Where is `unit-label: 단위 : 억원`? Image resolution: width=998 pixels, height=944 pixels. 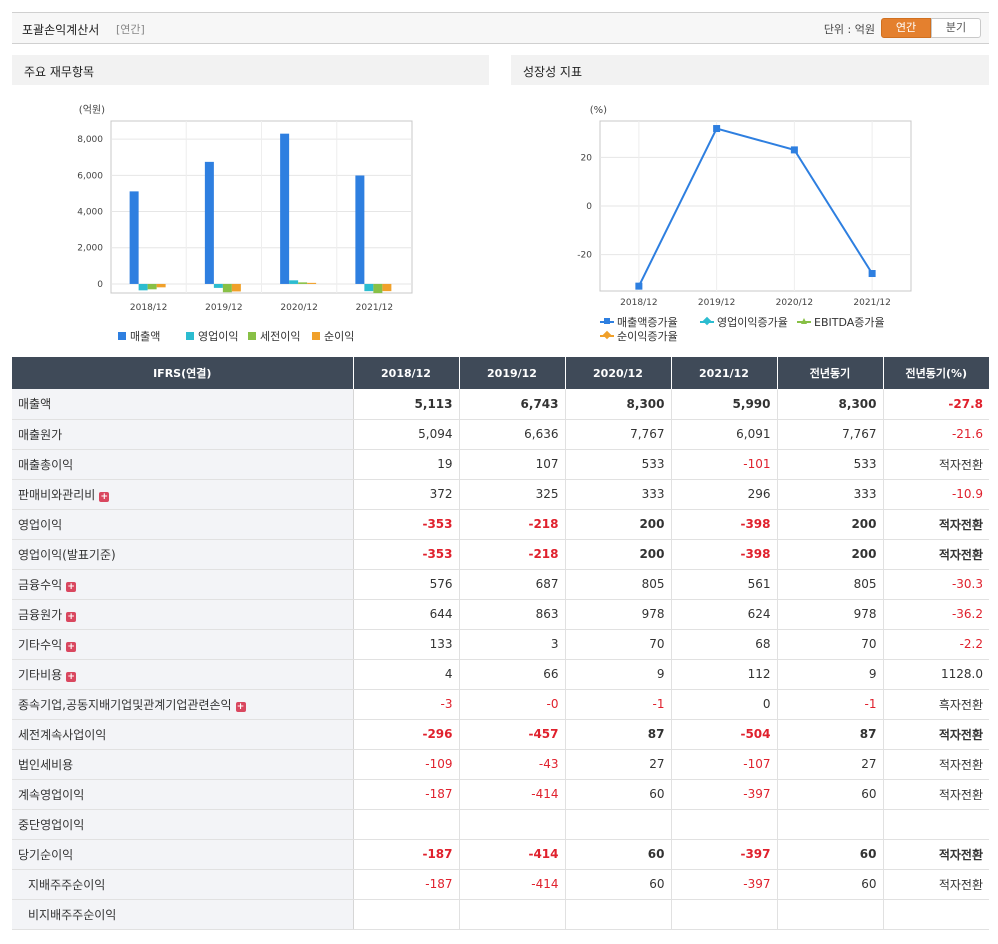
unit-label: 단위 : 억원 is located at coordinates (849, 29).